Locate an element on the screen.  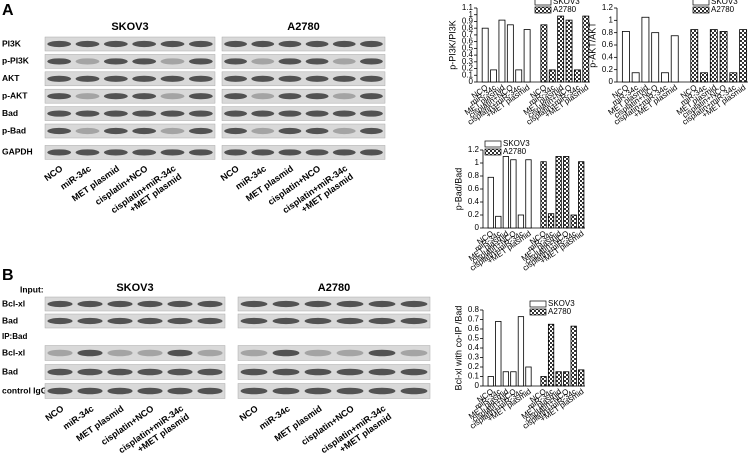
y-tick-label: 0.8 is located at coordinates (468, 27).